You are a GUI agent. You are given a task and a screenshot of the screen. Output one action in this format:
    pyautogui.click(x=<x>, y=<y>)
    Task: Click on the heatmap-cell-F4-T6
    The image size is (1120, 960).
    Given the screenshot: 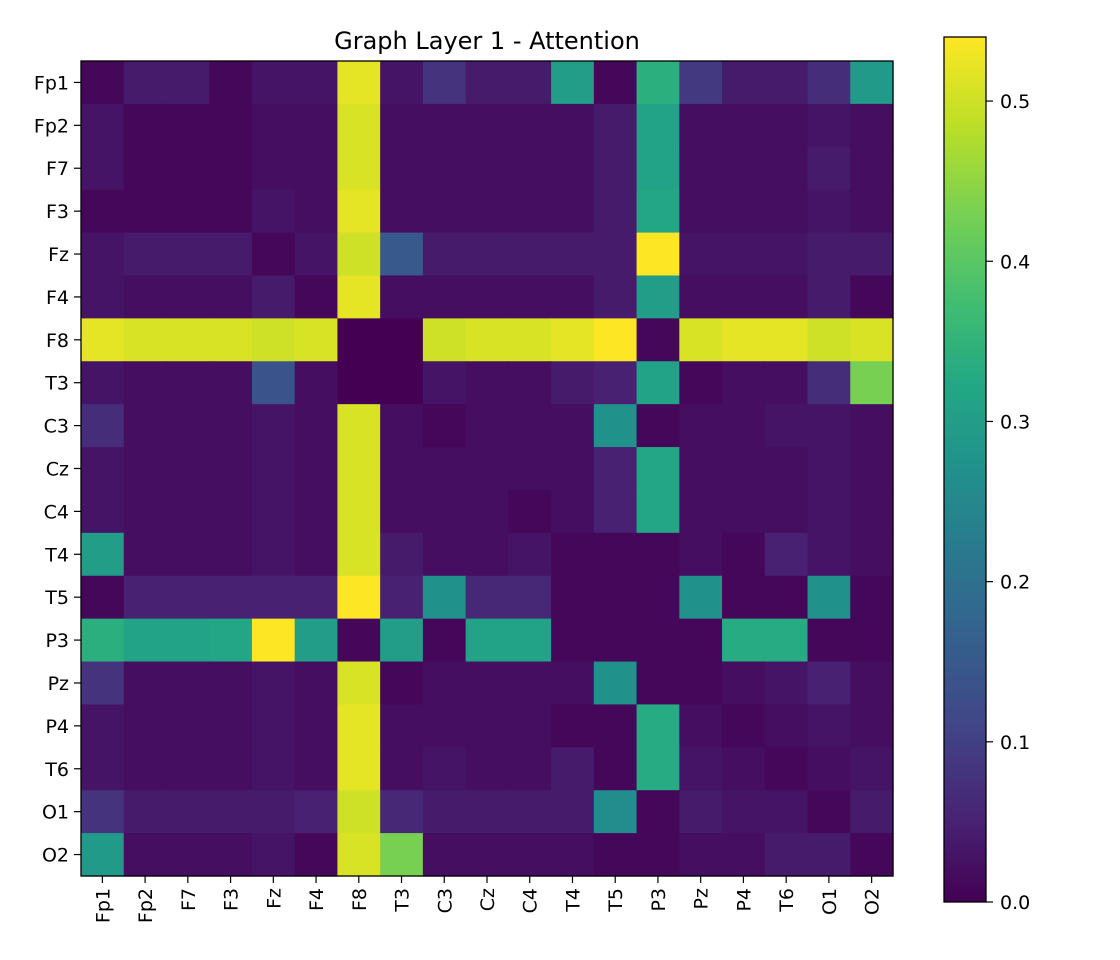 What is the action you would take?
    pyautogui.click(x=786, y=297)
    